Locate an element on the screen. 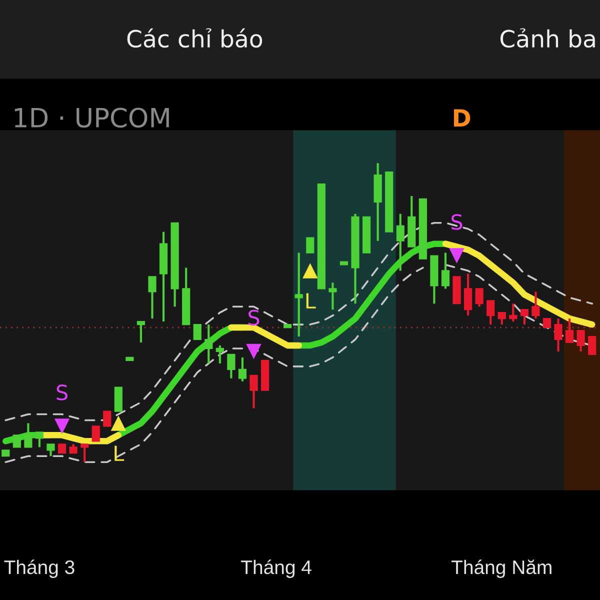 The width and height of the screenshot is (600, 600). text: Cảnh ba is located at coordinates (547, 38).